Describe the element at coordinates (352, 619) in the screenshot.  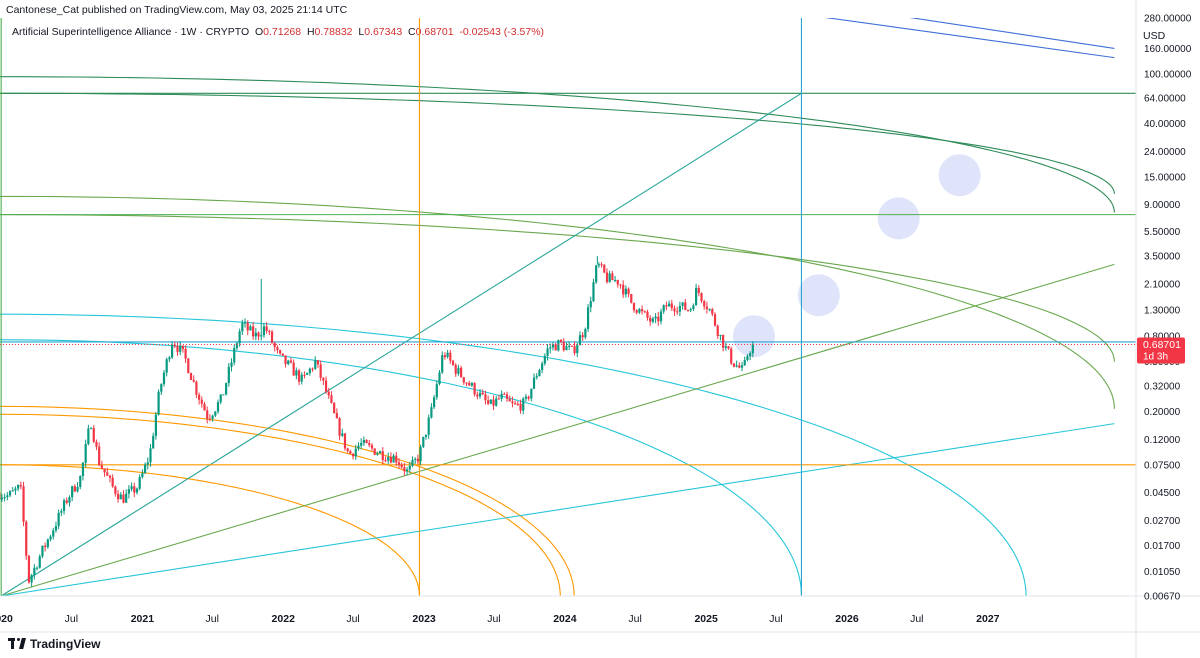
I see `x-tick-label-5: Jul` at that location.